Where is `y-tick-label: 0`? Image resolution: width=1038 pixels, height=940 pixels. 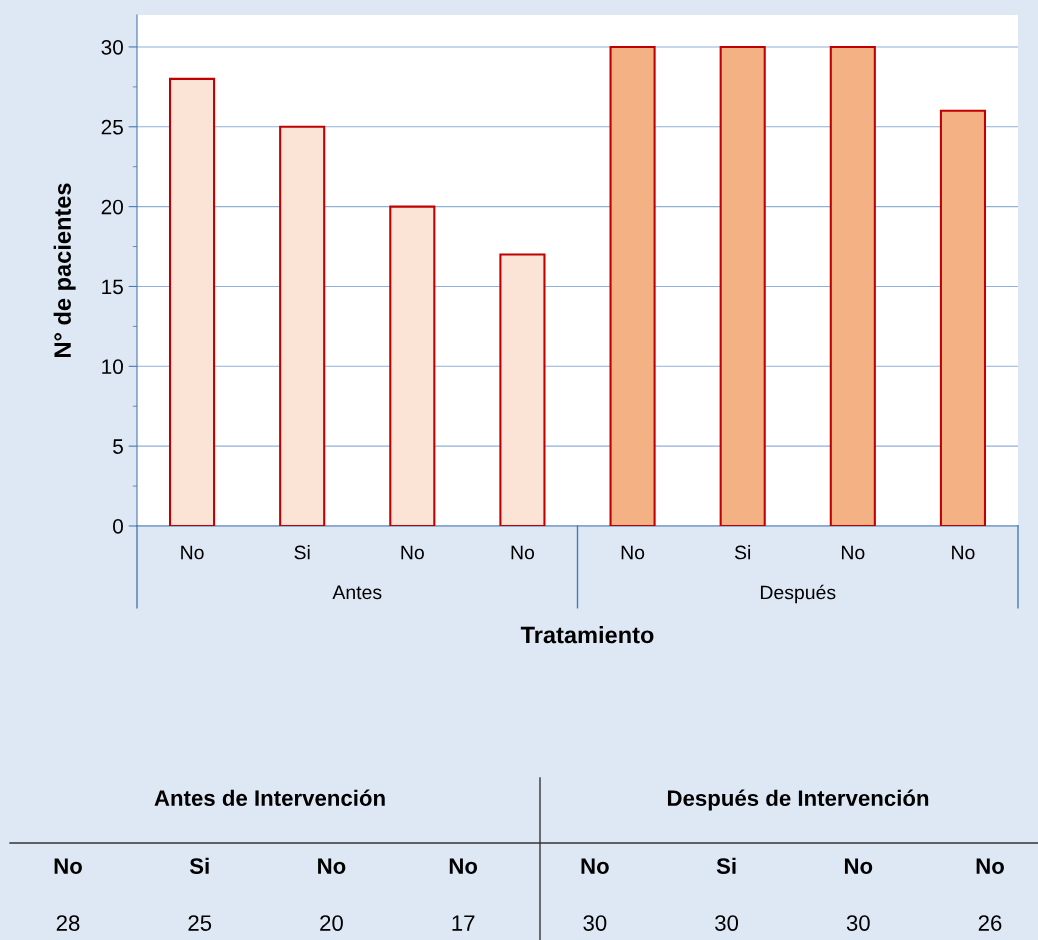 y-tick-label: 0 is located at coordinates (118, 526).